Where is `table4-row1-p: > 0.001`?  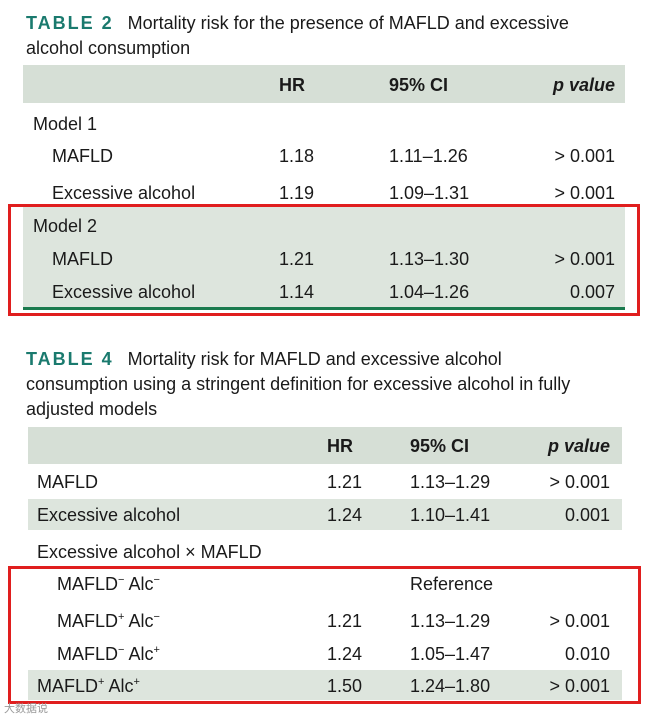 table4-row1-p: > 0.001 is located at coordinates (560, 482).